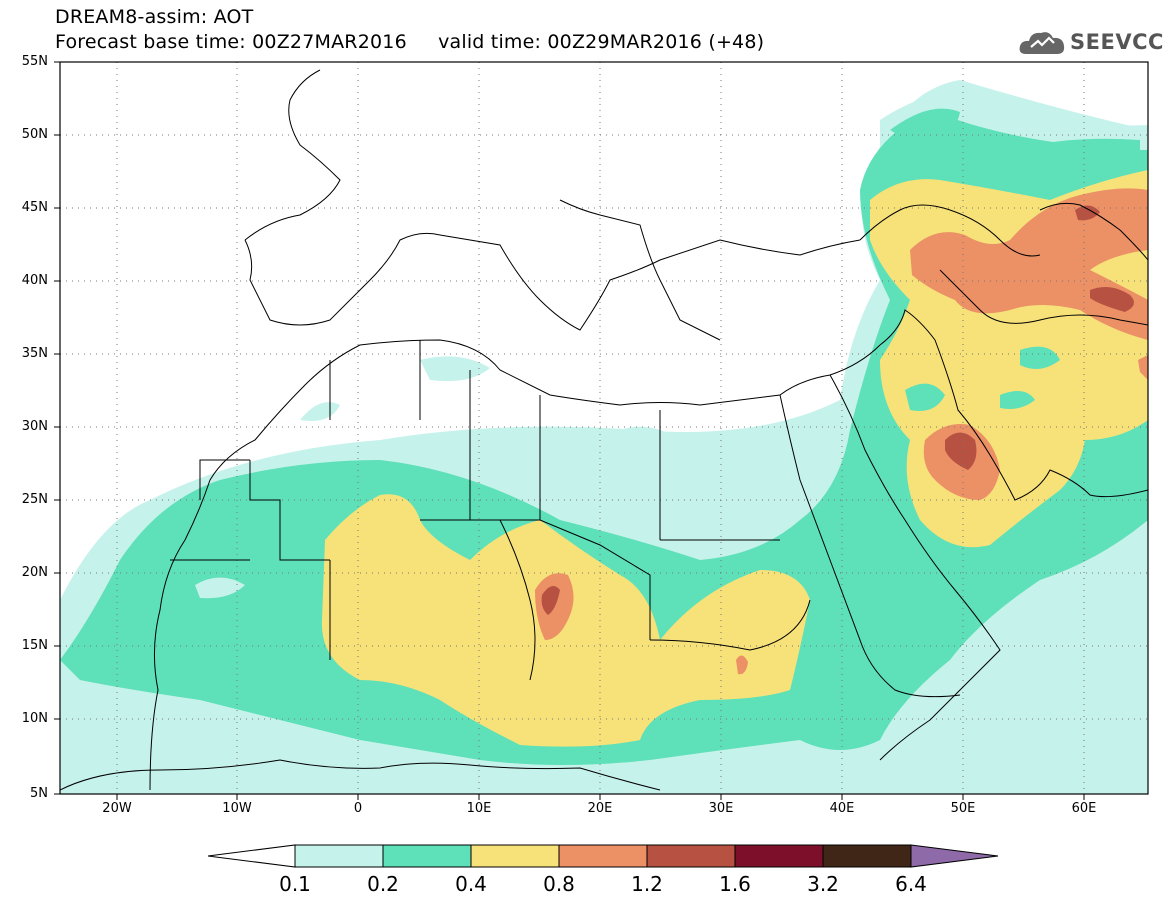  What do you see at coordinates (963, 808) in the screenshot?
I see `lon-label: 50E` at bounding box center [963, 808].